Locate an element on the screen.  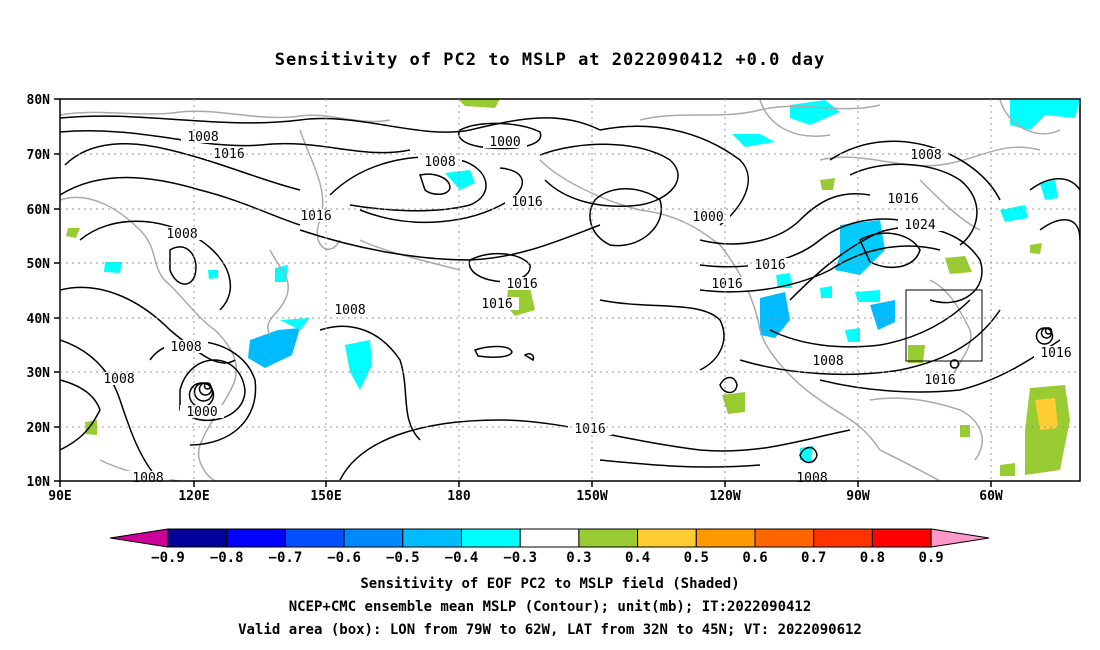
lat-tick-label: 70N is located at coordinates (39, 155).